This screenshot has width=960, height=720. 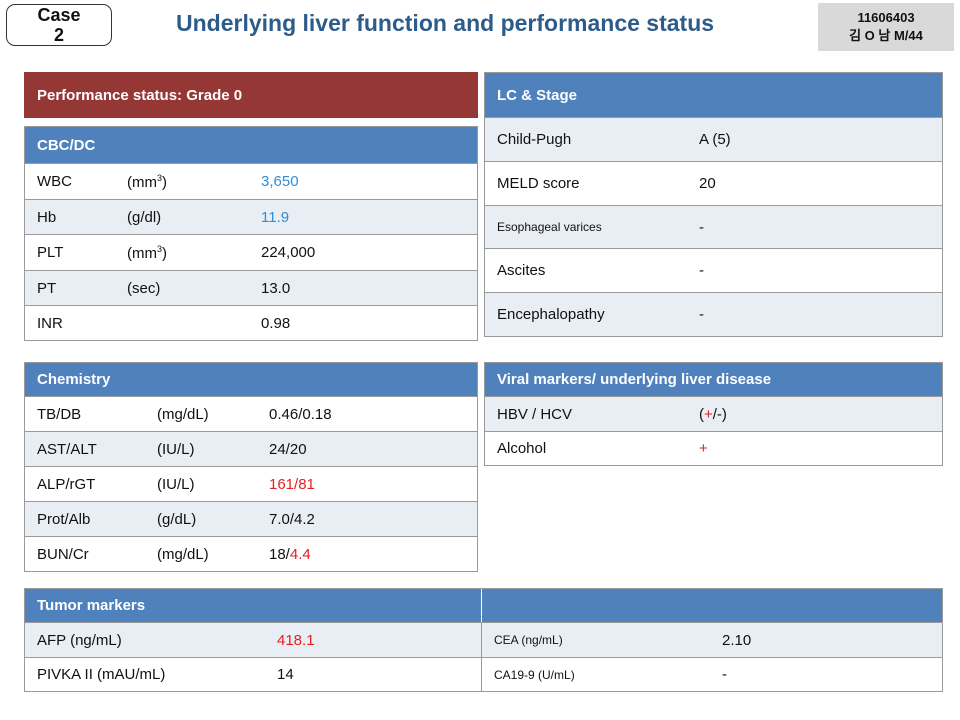 What do you see at coordinates (177, 519) in the screenshot?
I see `chem-unit: (g/dL)` at bounding box center [177, 519].